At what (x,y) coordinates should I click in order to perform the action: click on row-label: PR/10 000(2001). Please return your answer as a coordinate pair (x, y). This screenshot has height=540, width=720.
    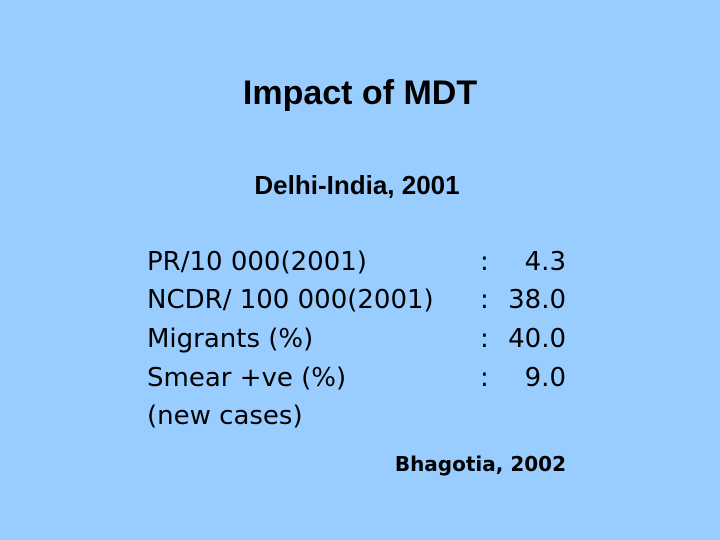
    Looking at the image, I should click on (257, 262).